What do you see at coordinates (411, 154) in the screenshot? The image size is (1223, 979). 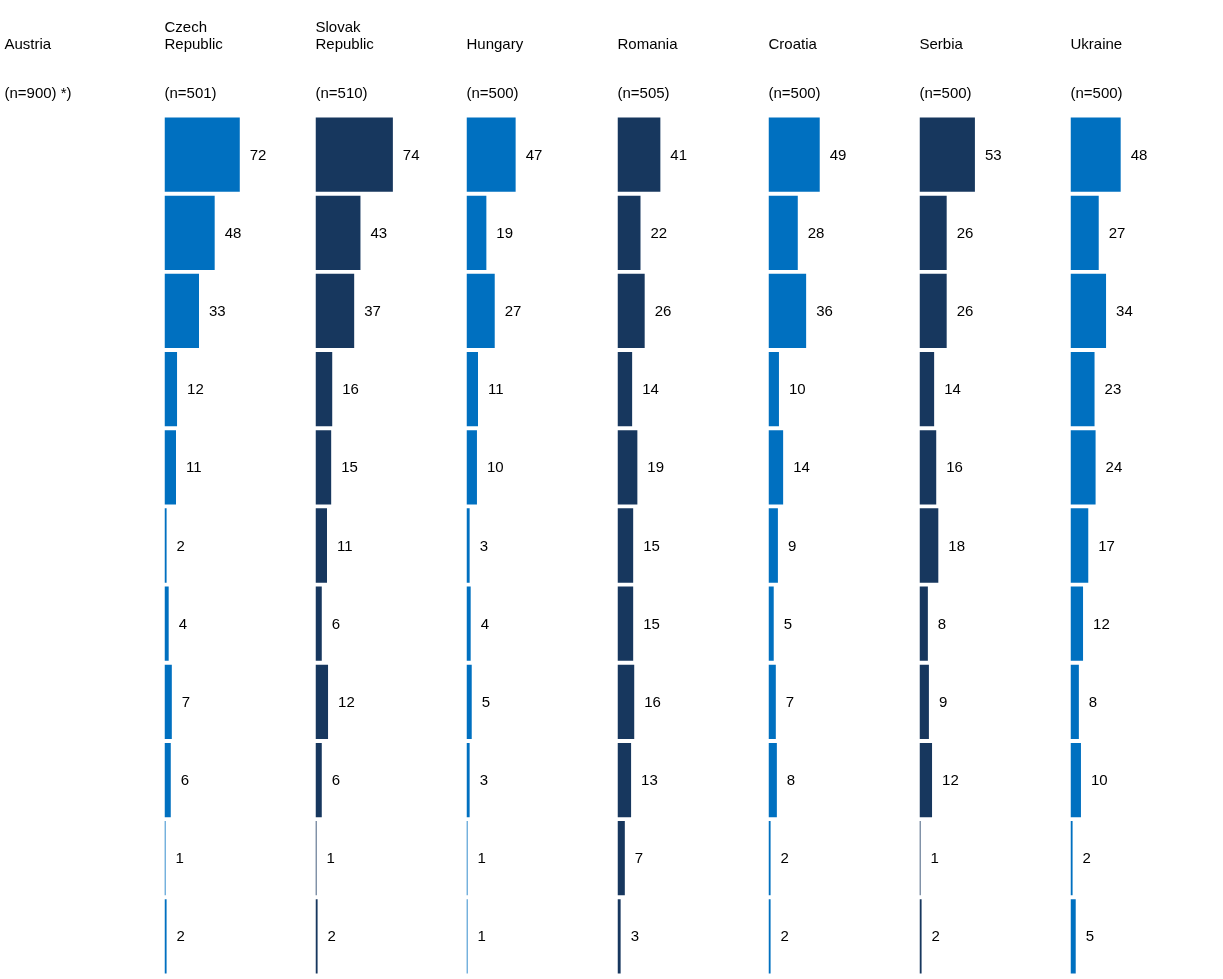 I see `data-label: 74` at bounding box center [411, 154].